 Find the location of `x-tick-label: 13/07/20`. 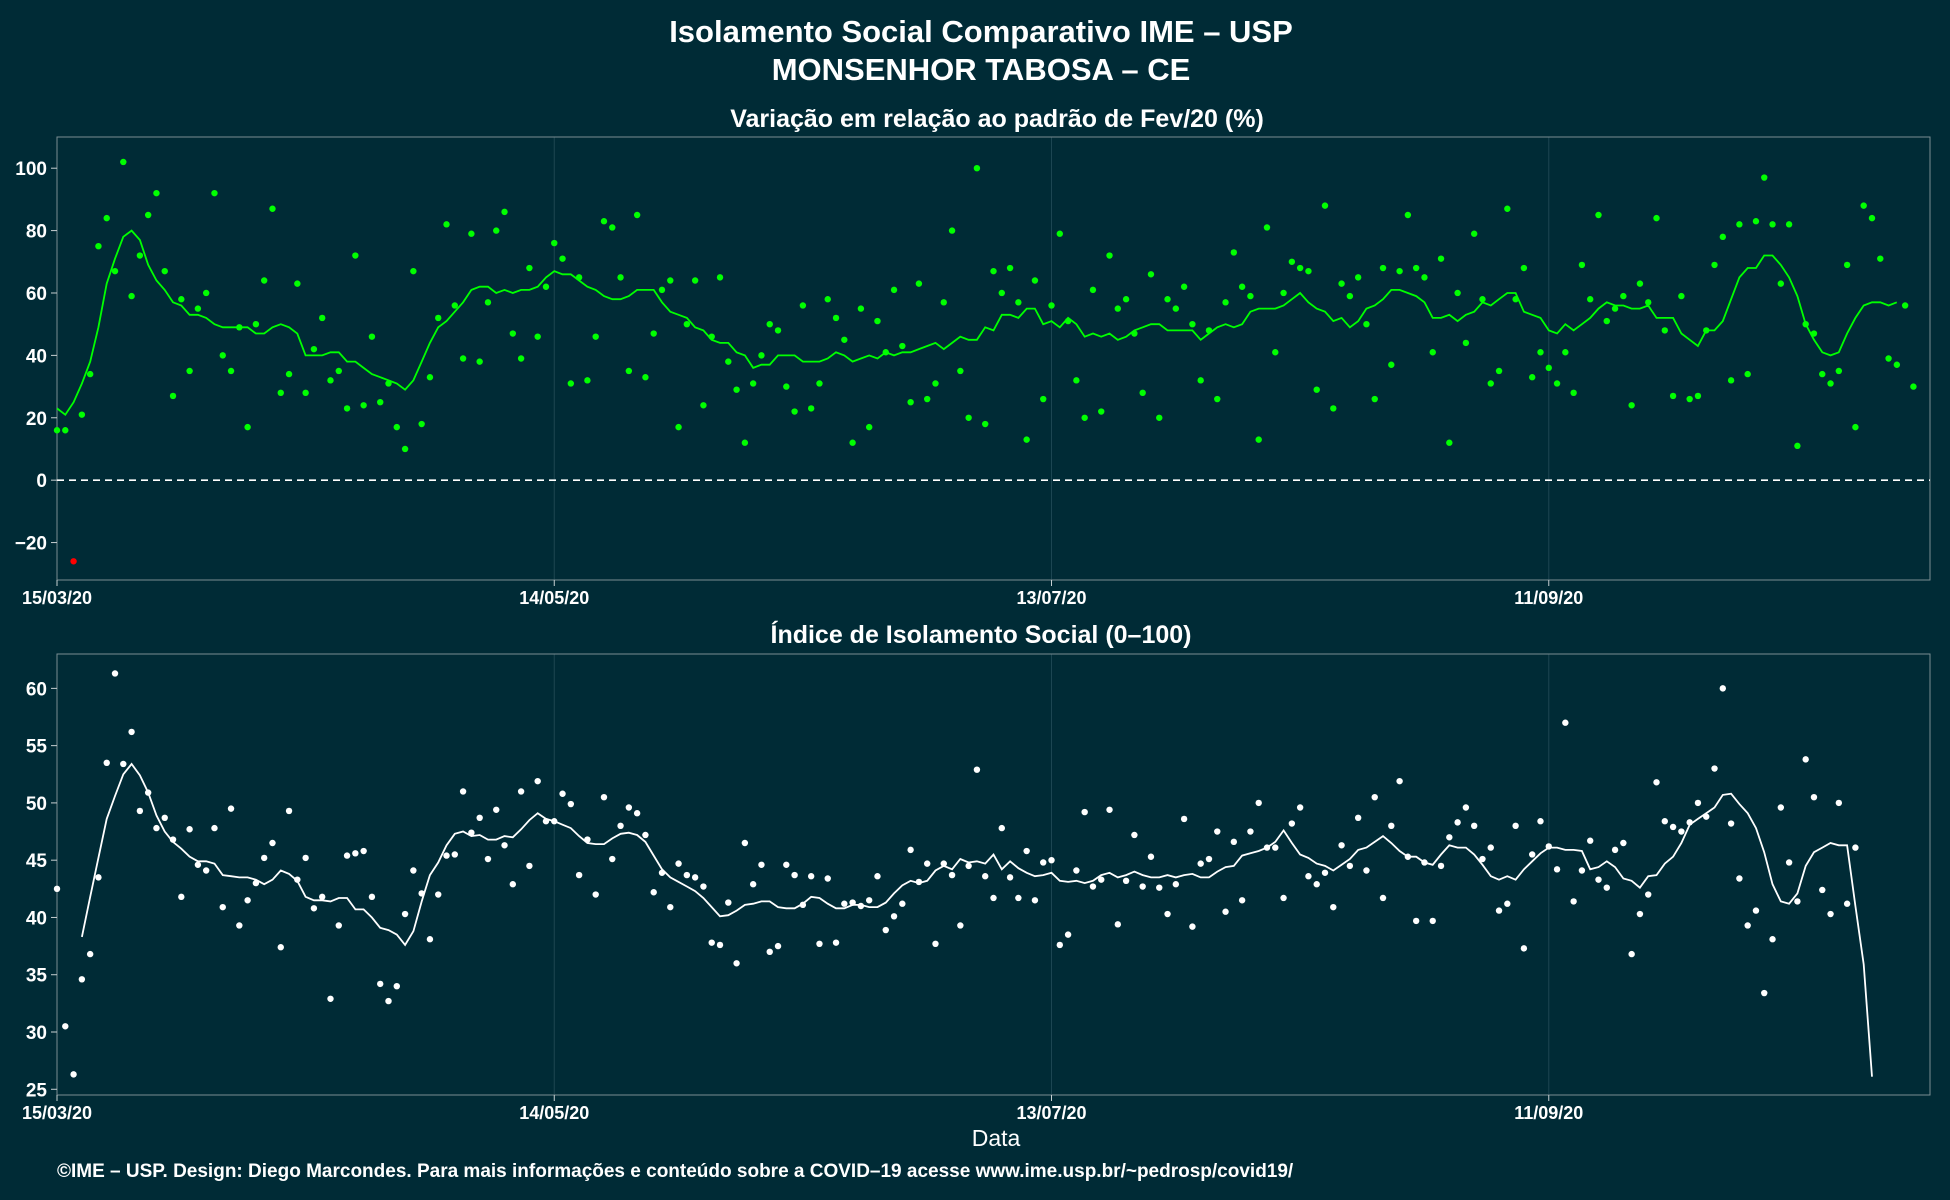

x-tick-label: 13/07/20 is located at coordinates (1051, 1113).